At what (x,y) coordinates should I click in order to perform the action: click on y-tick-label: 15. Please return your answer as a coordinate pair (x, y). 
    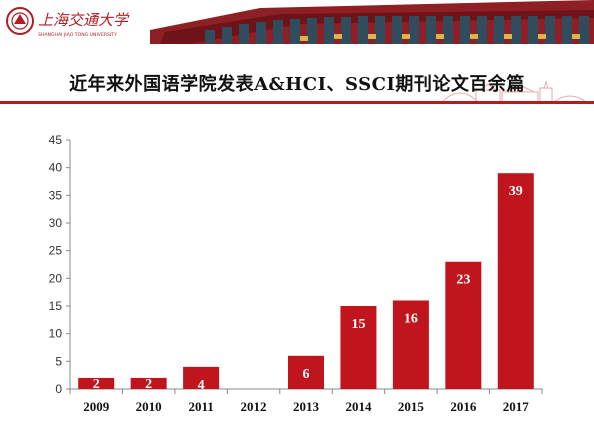
    Looking at the image, I should click on (56, 306).